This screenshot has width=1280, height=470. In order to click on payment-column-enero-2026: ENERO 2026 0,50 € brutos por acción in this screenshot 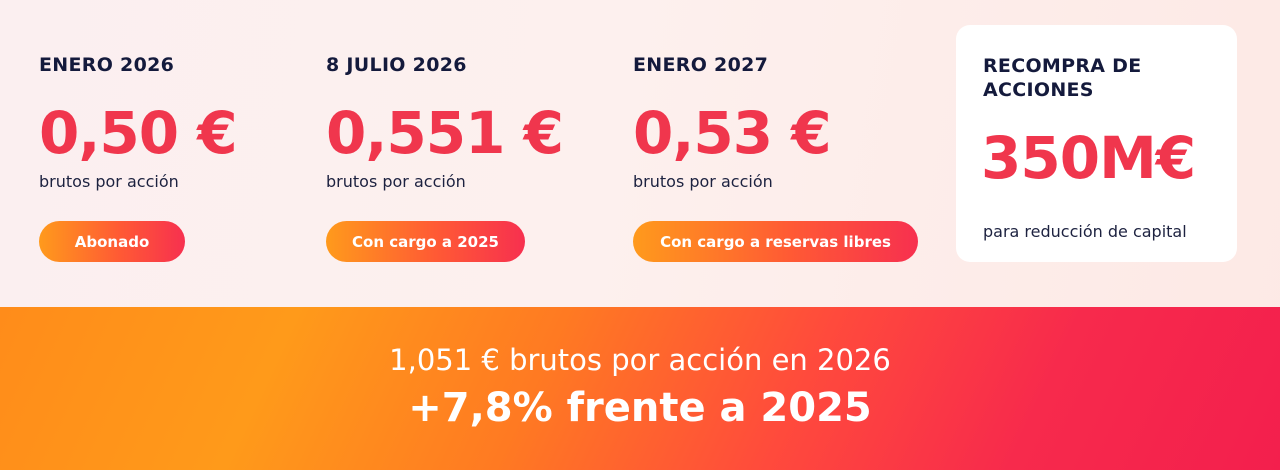, I will do `click(138, 122)`.